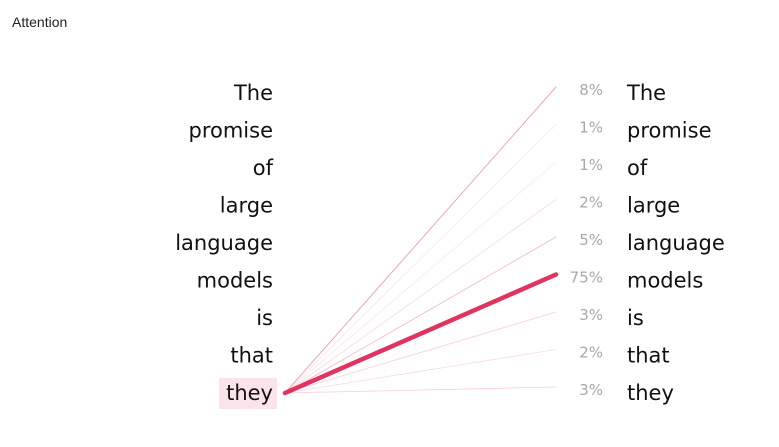 The image size is (779, 447). I want to click on target-token: is, so click(635, 318).